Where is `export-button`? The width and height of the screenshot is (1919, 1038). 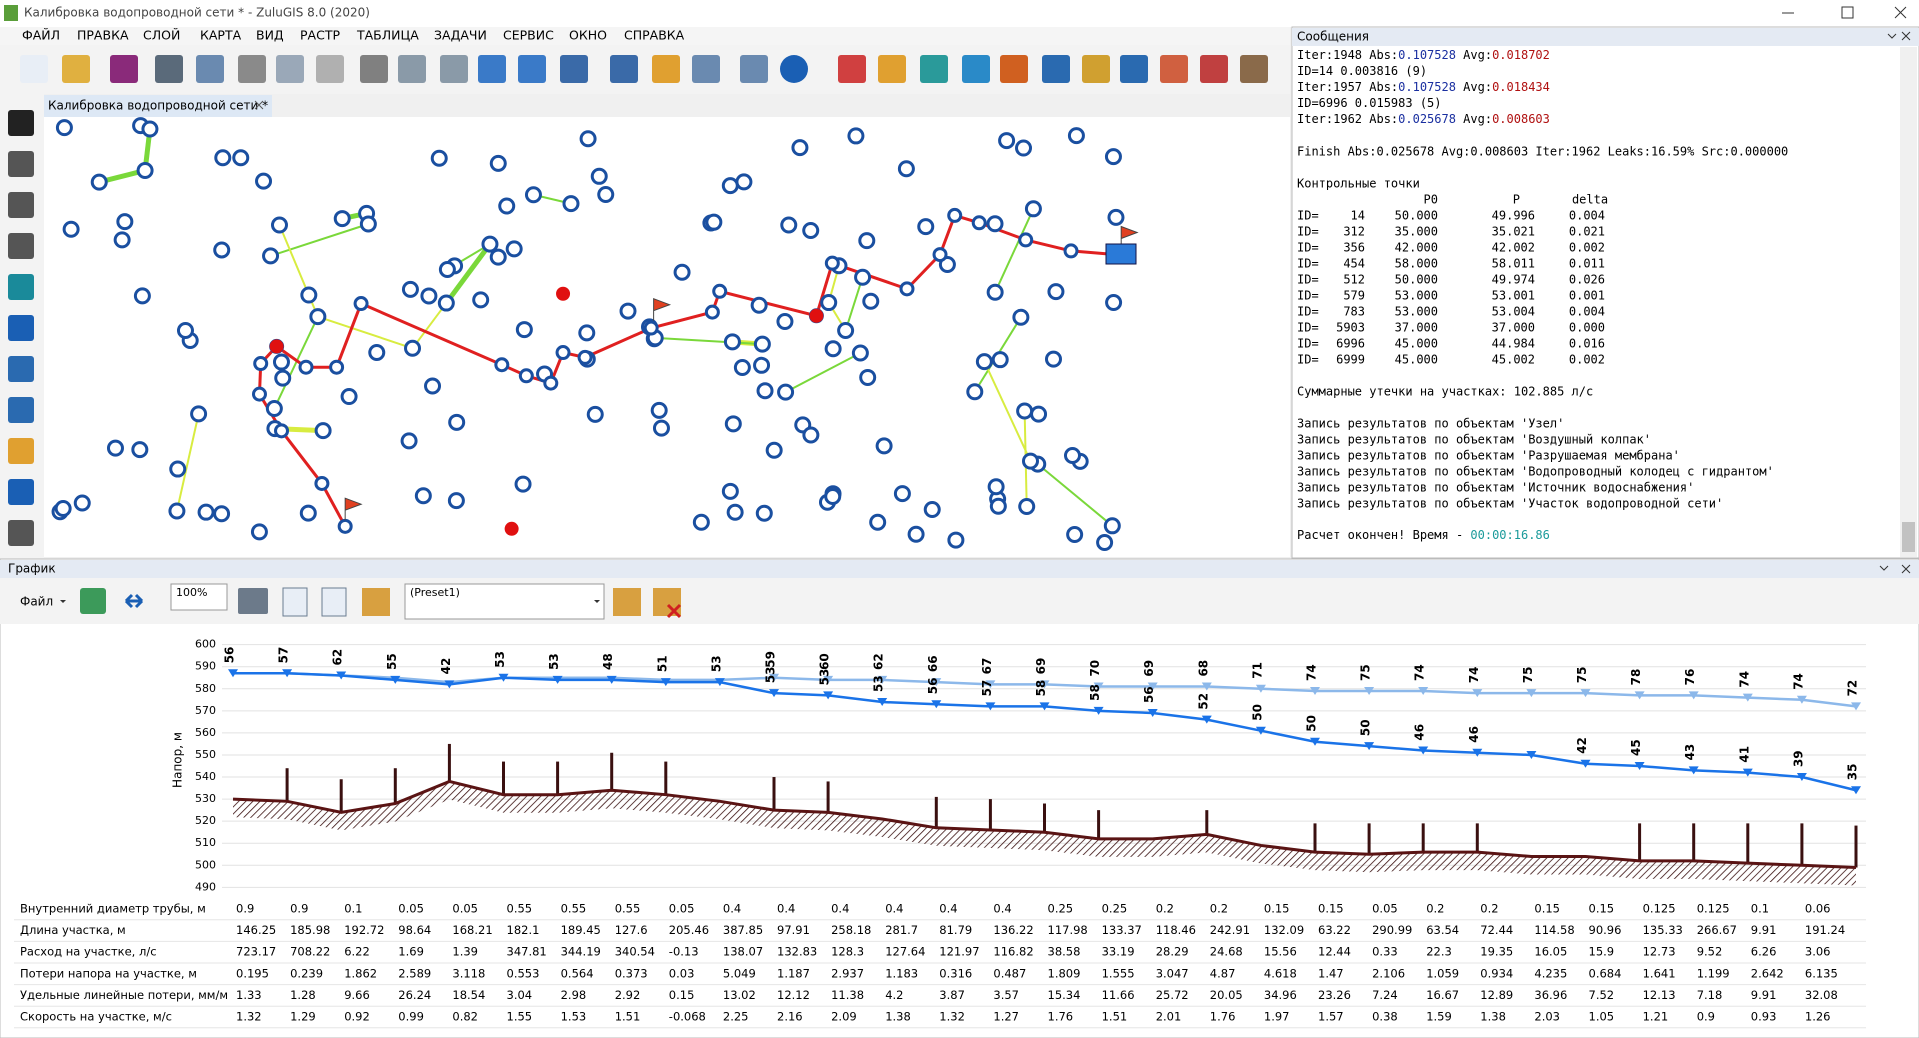 export-button is located at coordinates (334, 602).